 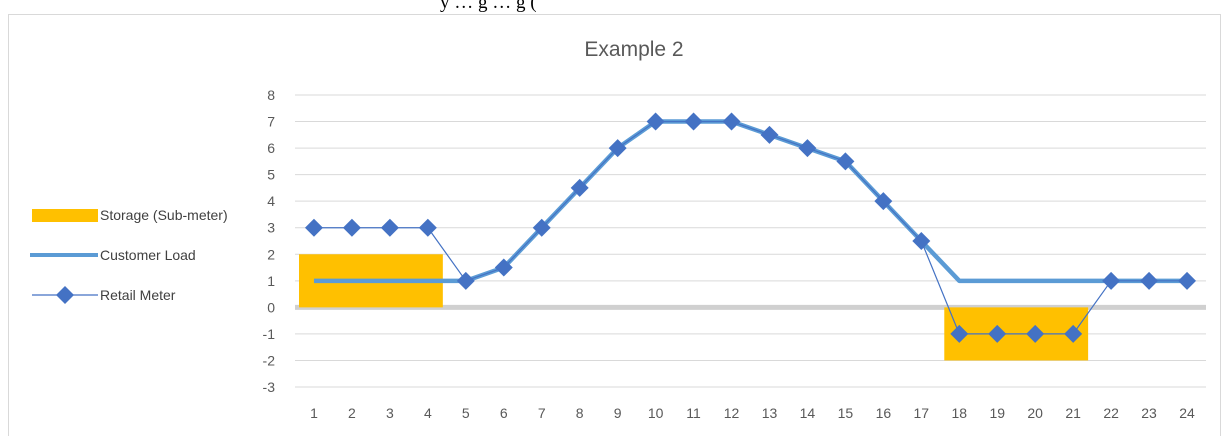 I want to click on y-tick-label: -1, so click(x=269, y=334).